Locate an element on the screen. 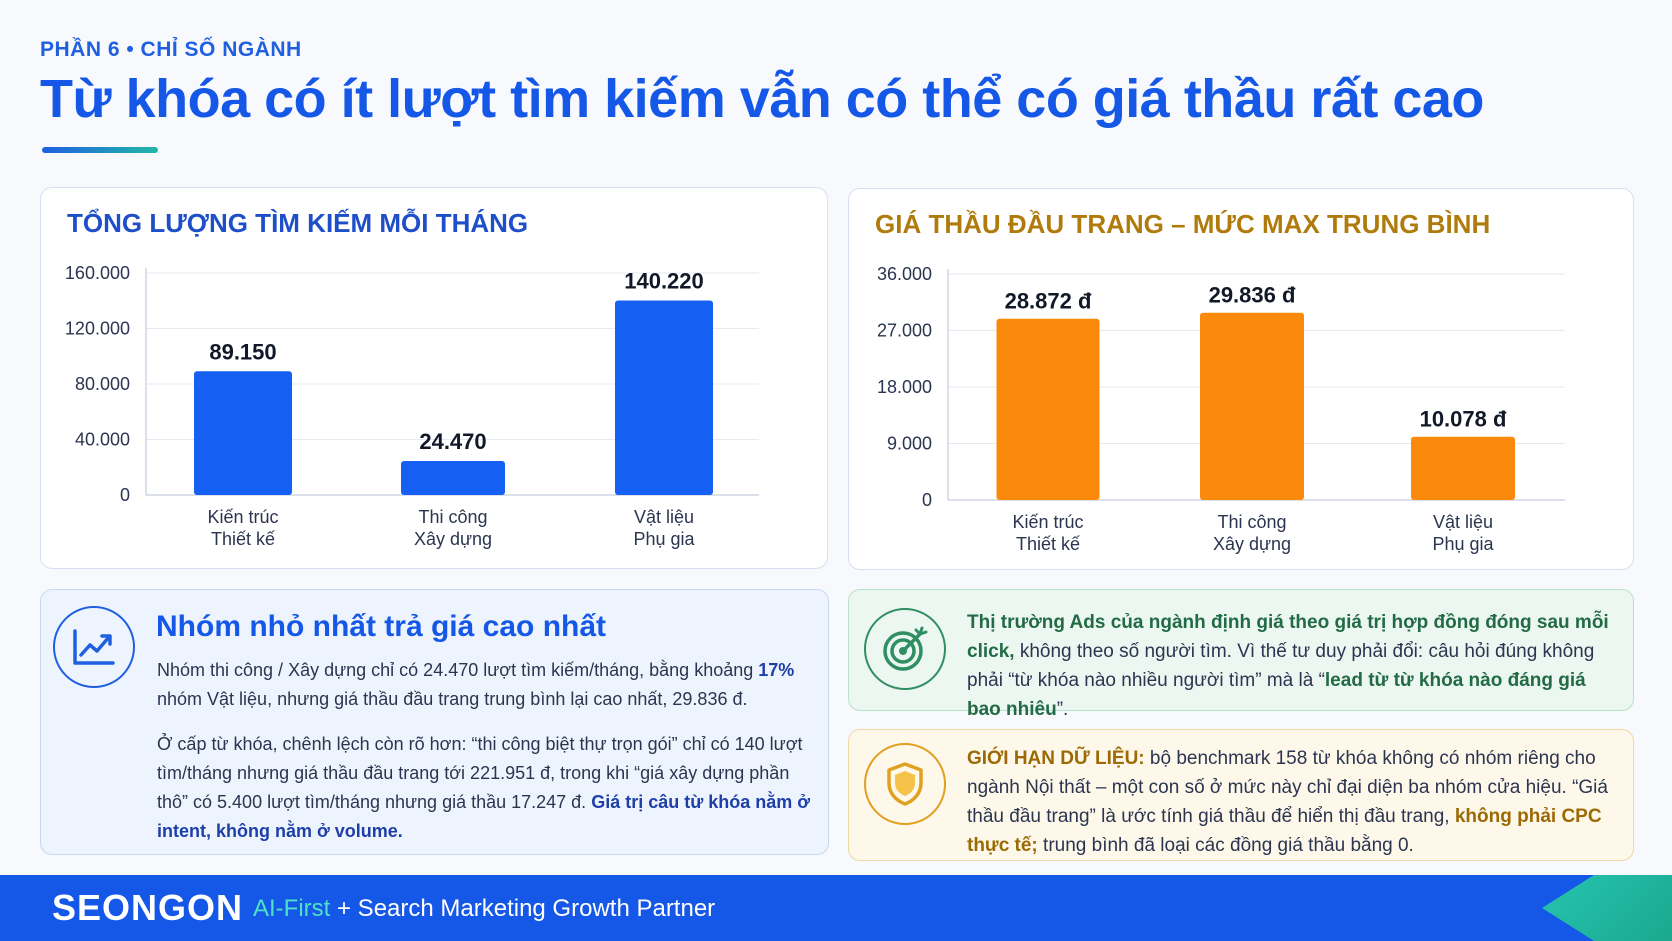 Image resolution: width=1672 pixels, height=941 pixels. y-tick-label: 40.000 is located at coordinates (102, 440).